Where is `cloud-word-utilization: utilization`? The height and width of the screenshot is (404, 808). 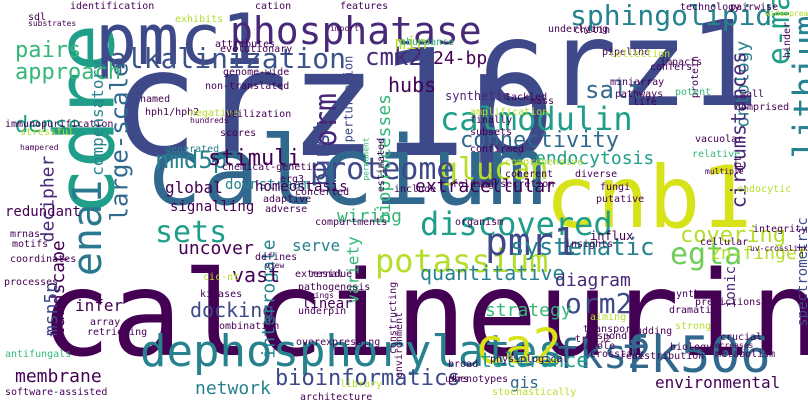
cloud-word-utilization: utilization is located at coordinates (258, 114).